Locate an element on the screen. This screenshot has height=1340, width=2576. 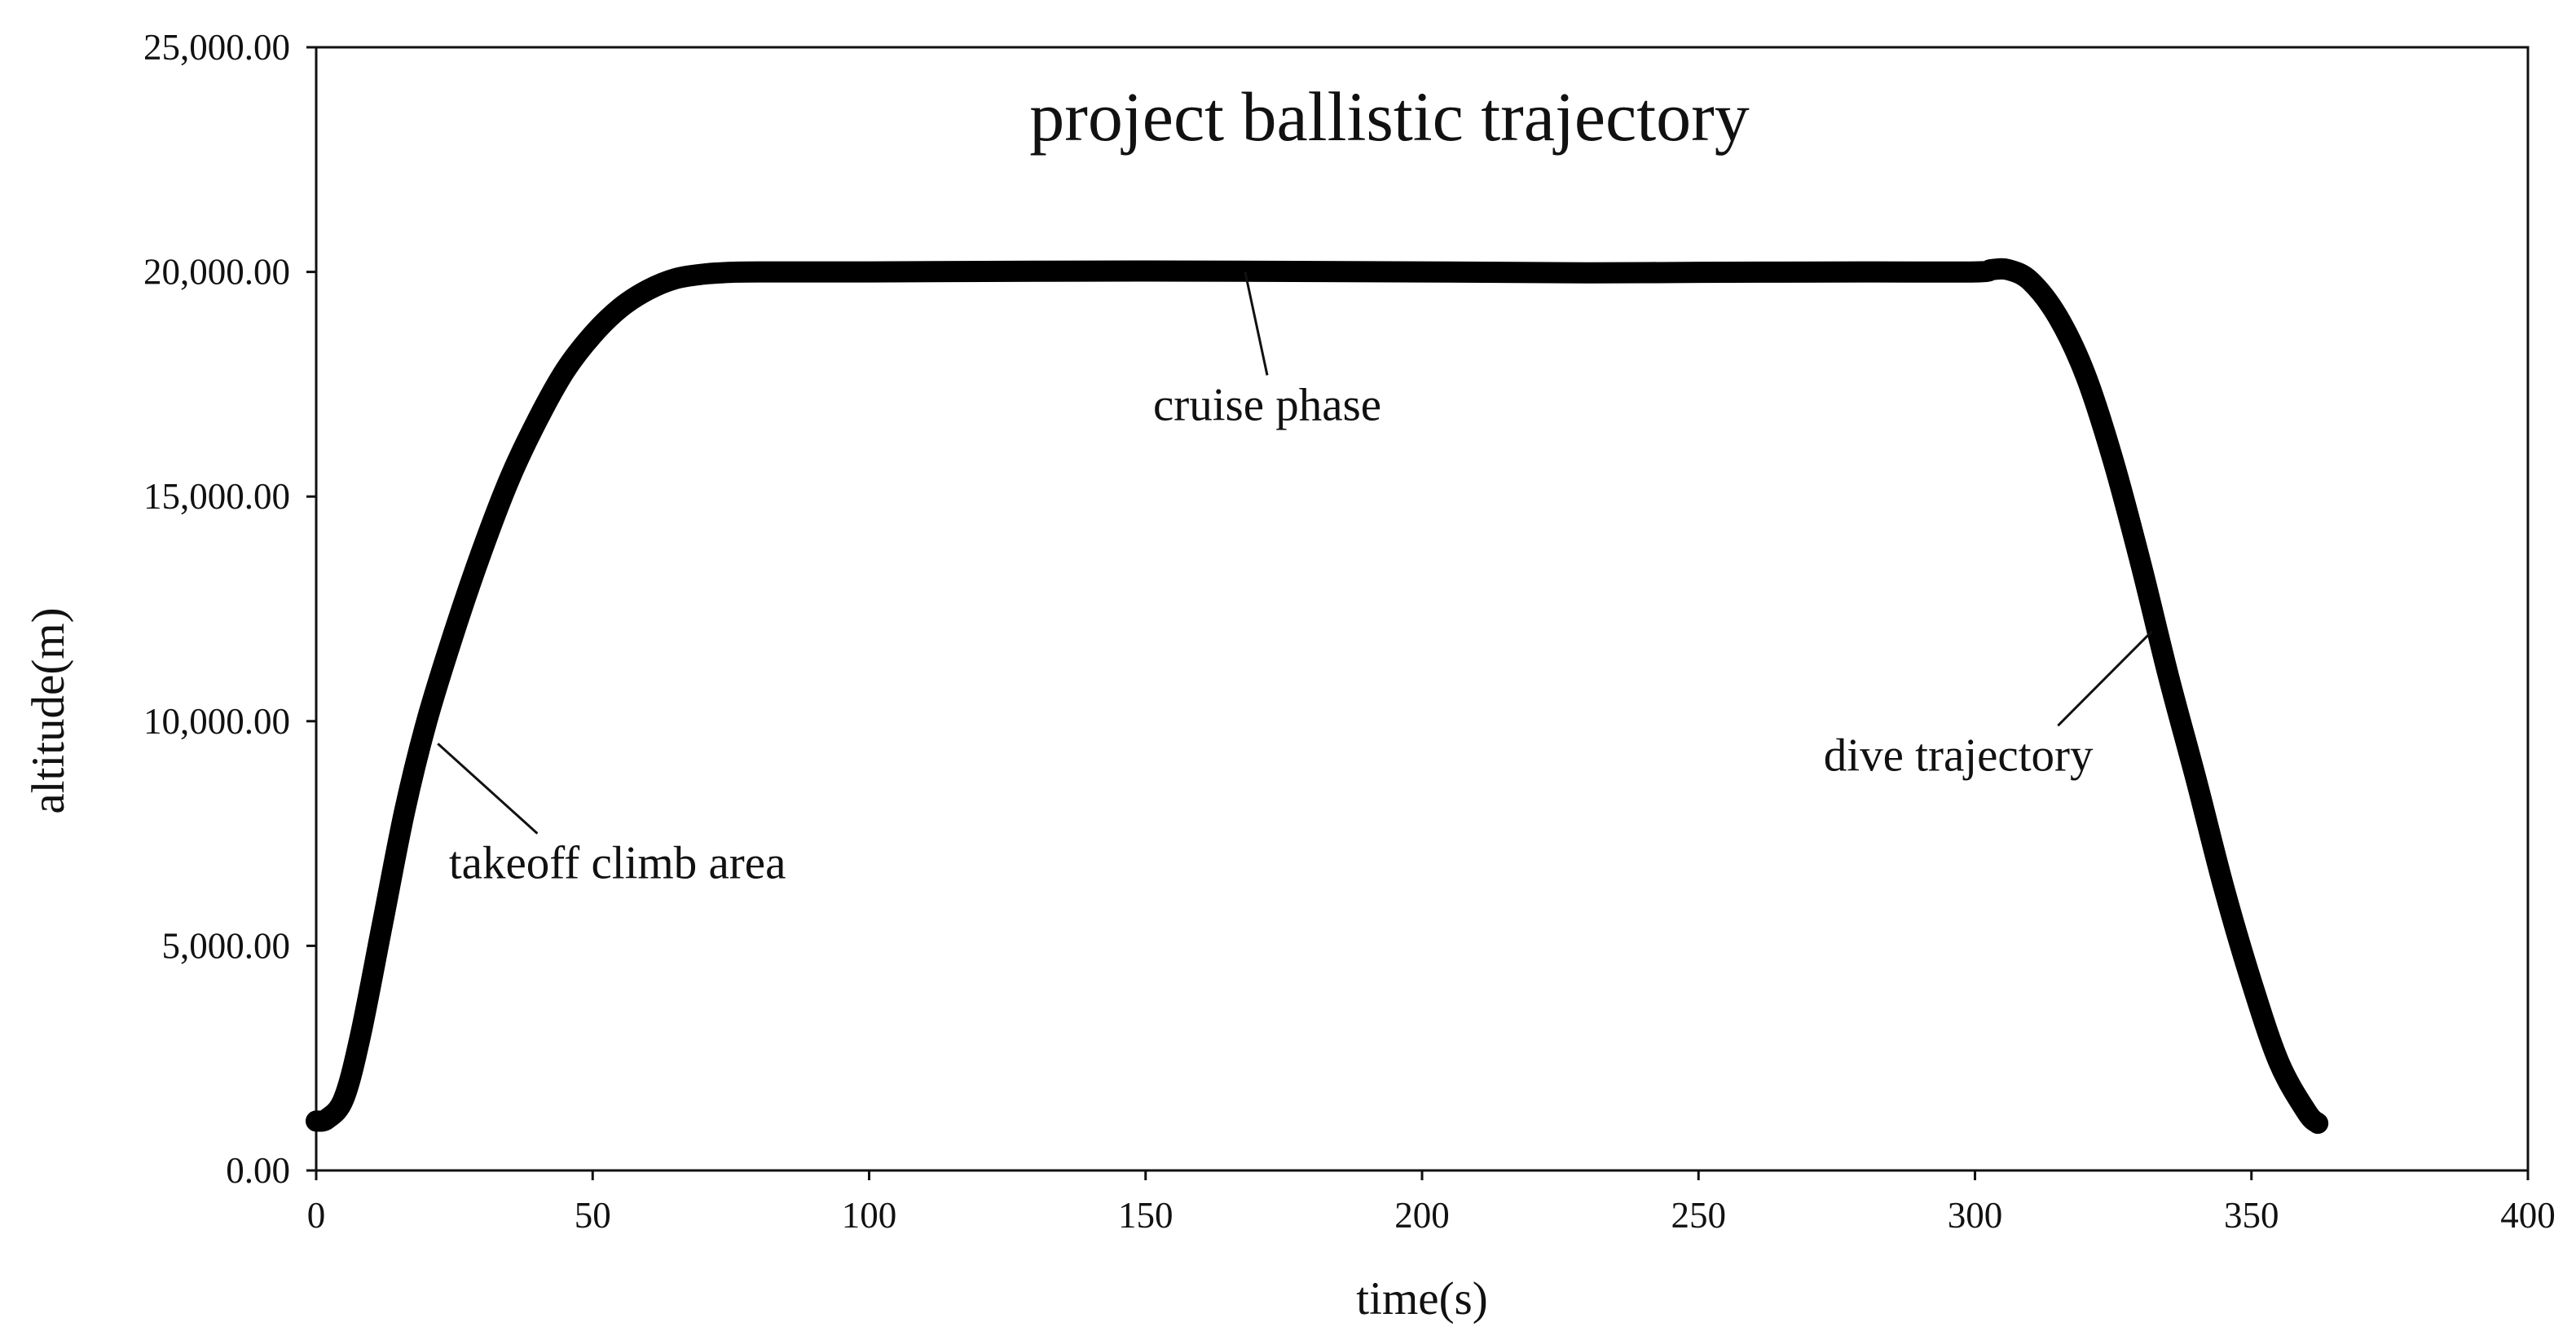
x-axis-title: time(s) is located at coordinates (1422, 1299).